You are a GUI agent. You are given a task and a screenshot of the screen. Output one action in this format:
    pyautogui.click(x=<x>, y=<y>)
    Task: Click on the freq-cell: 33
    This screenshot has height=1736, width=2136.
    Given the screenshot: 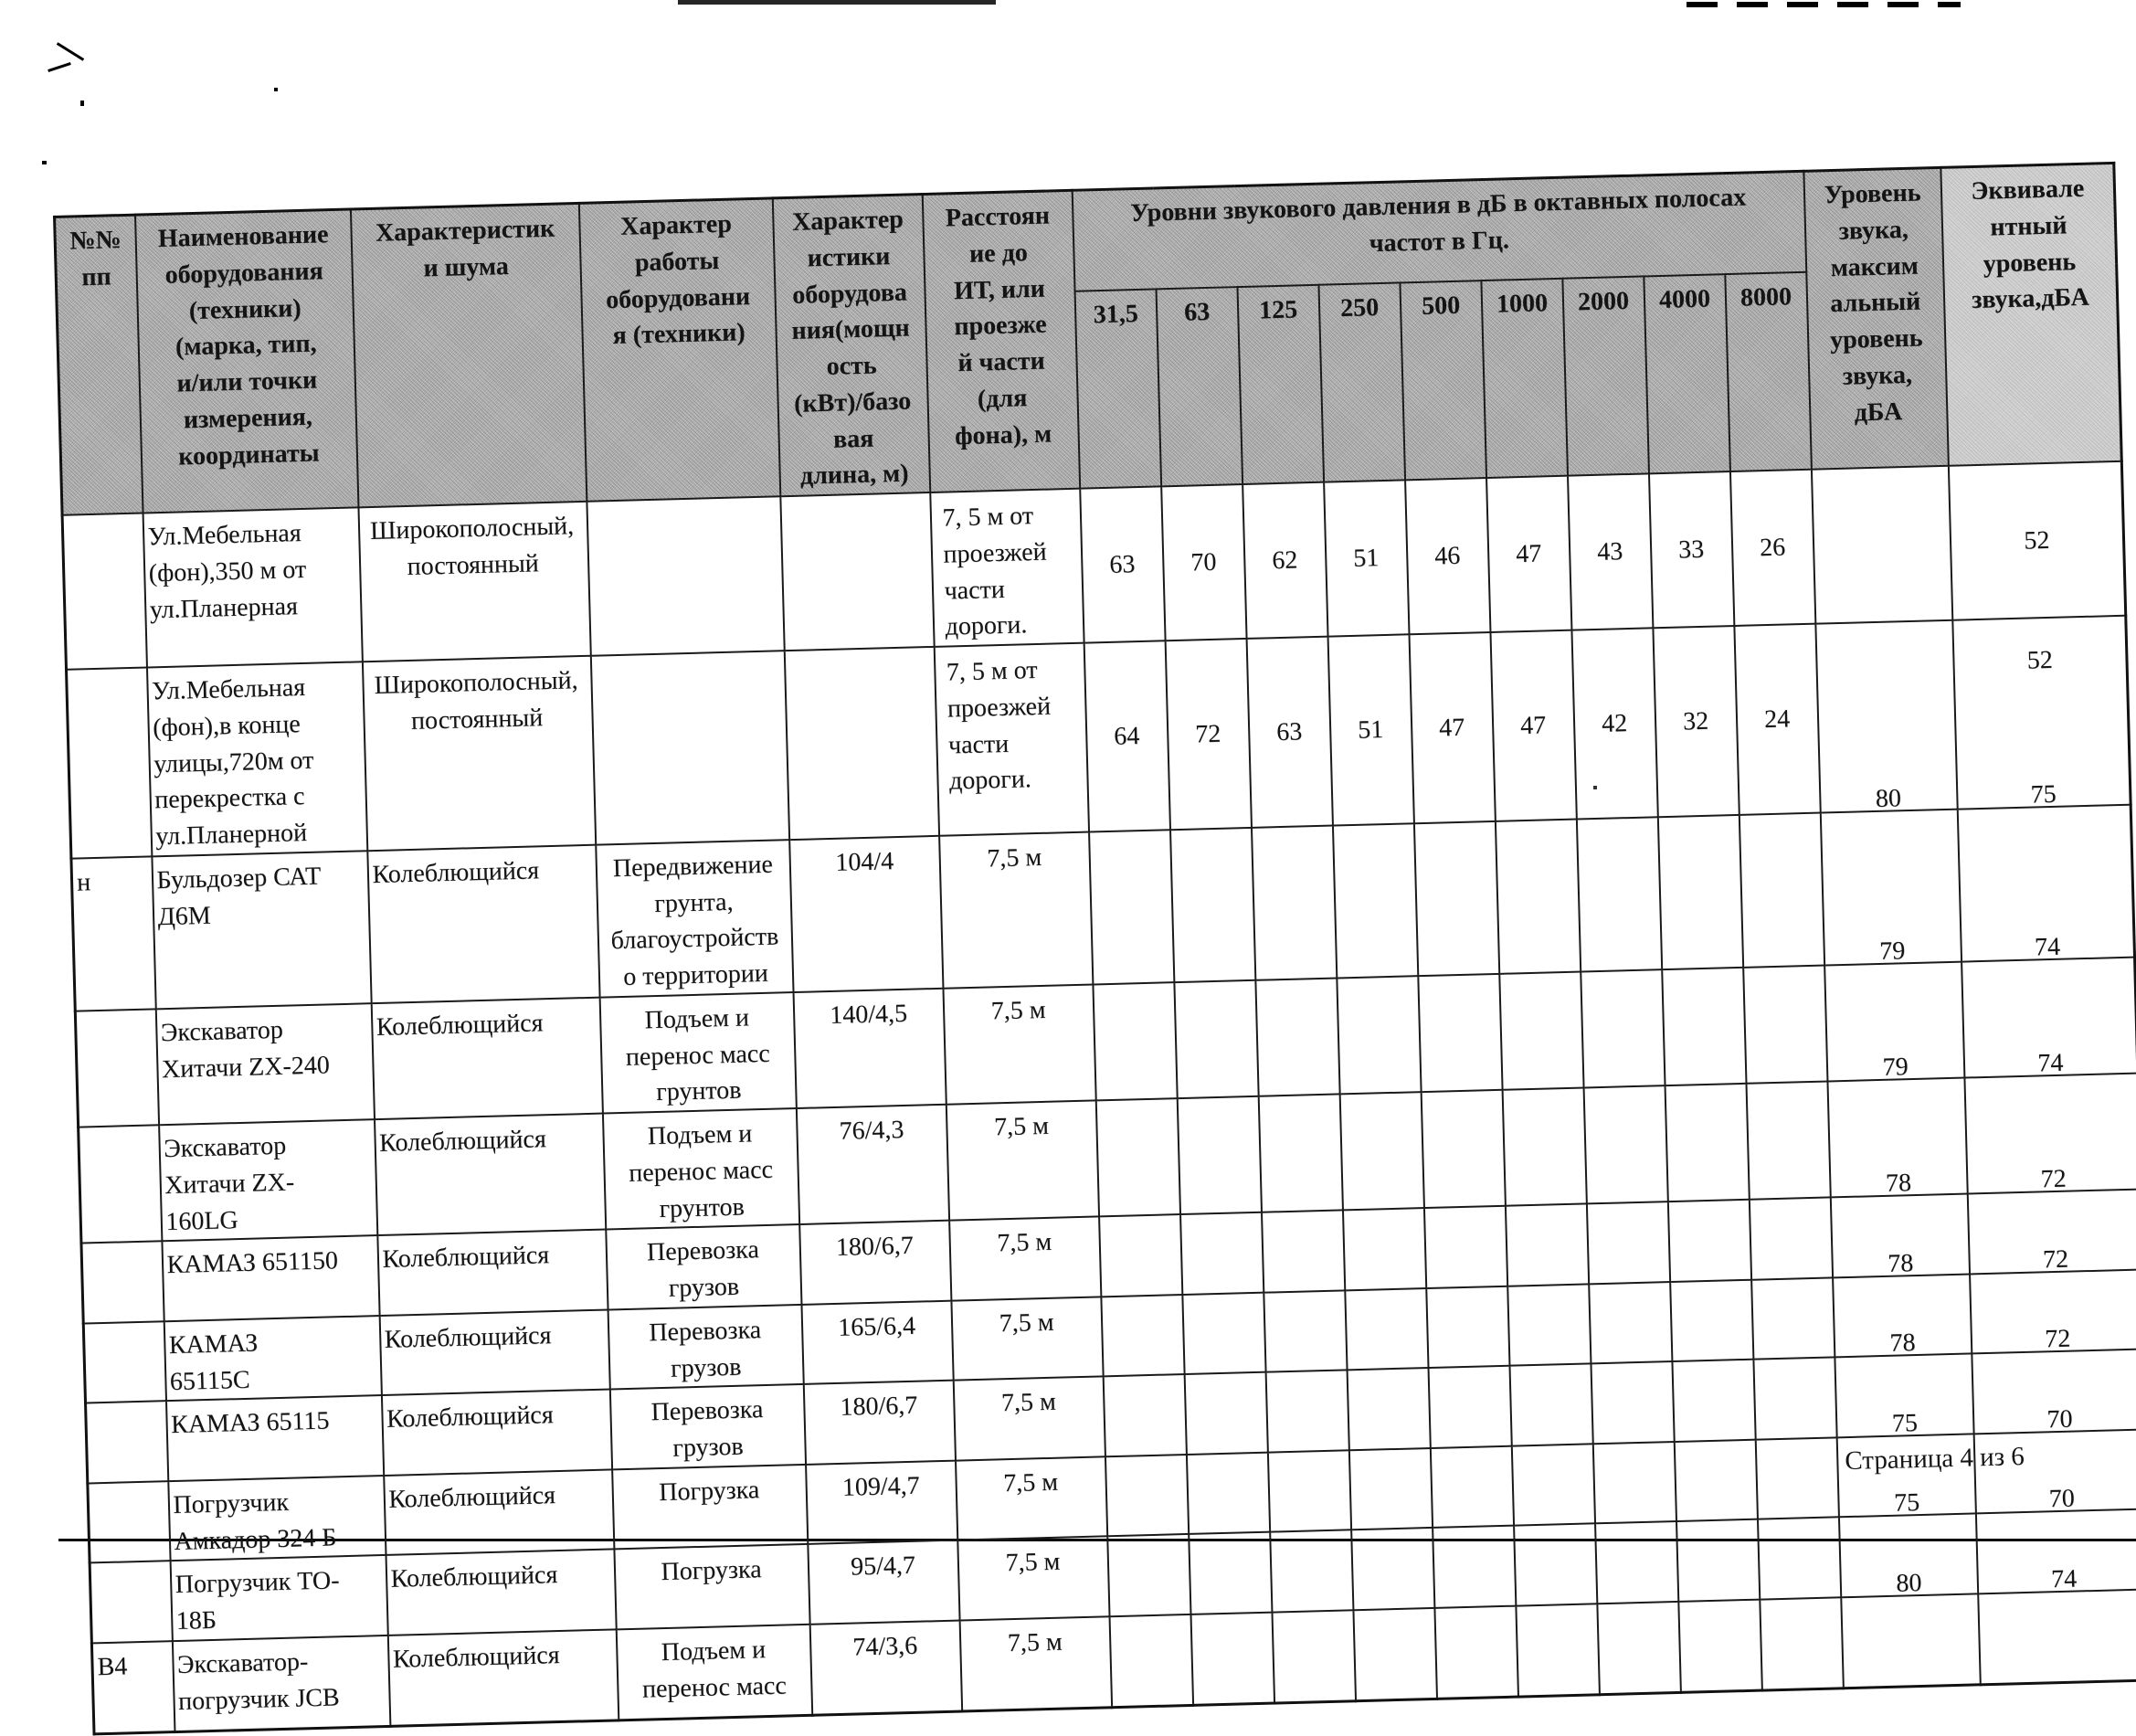 What is the action you would take?
    pyautogui.click(x=1691, y=550)
    